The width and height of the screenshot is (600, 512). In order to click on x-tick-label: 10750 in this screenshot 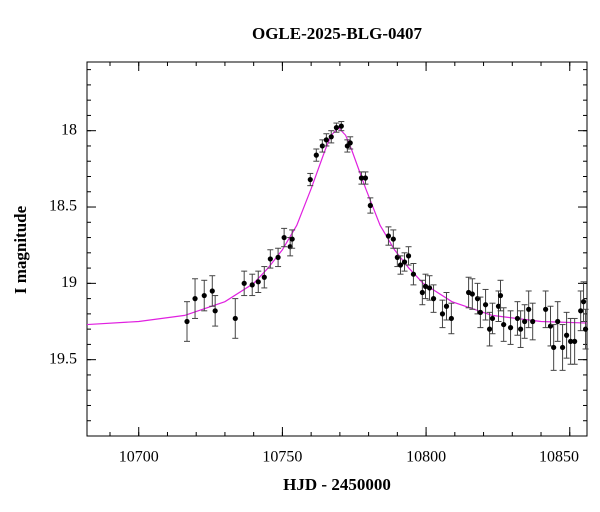, I will do `click(282, 457)`.